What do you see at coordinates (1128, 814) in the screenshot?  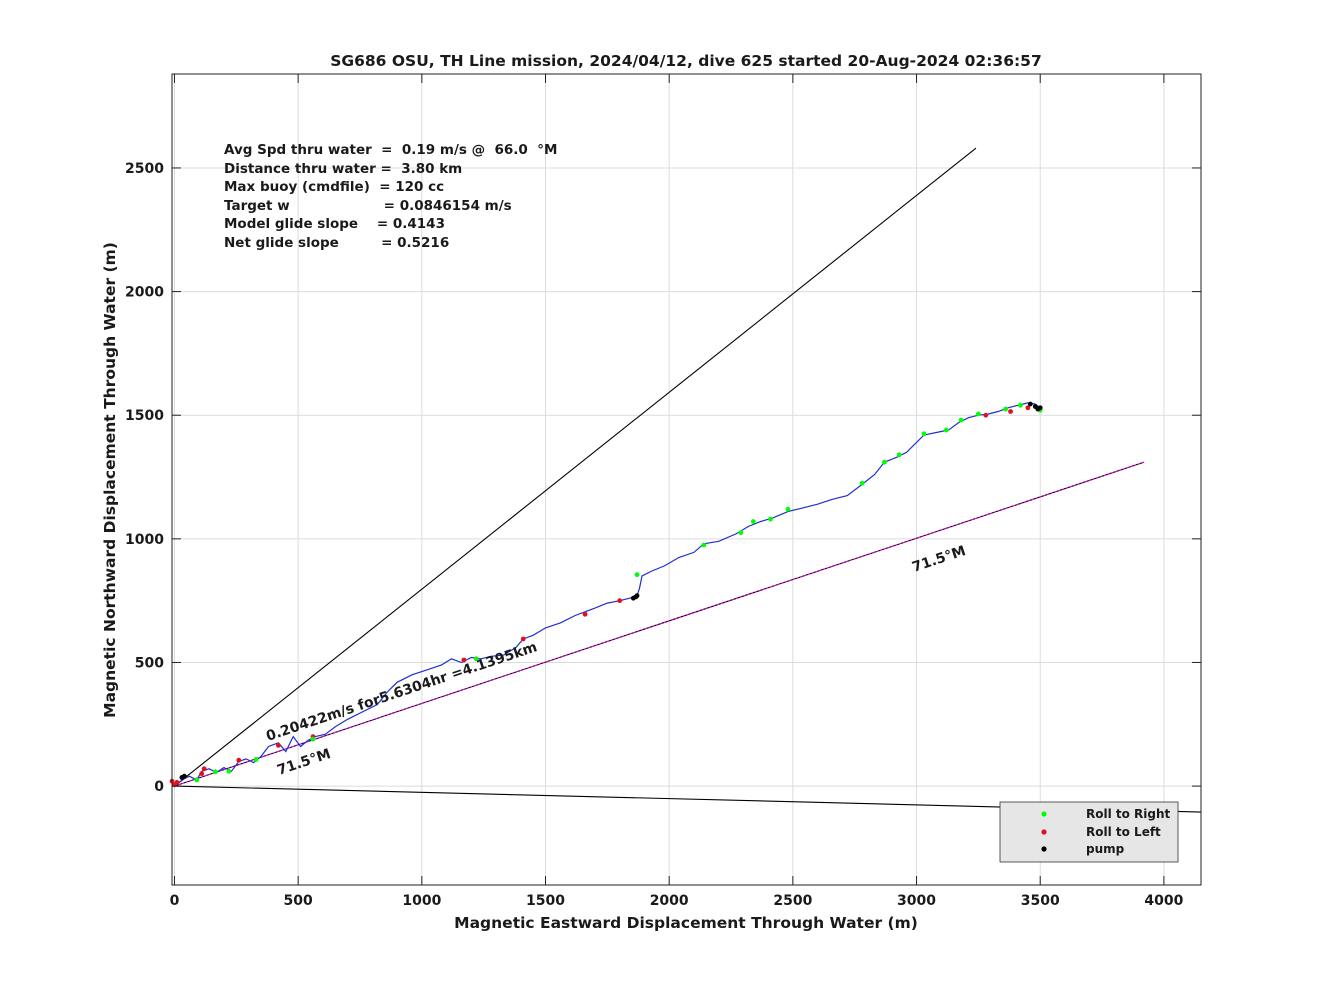 I see `legend-label-roll-right: Roll to Right` at bounding box center [1128, 814].